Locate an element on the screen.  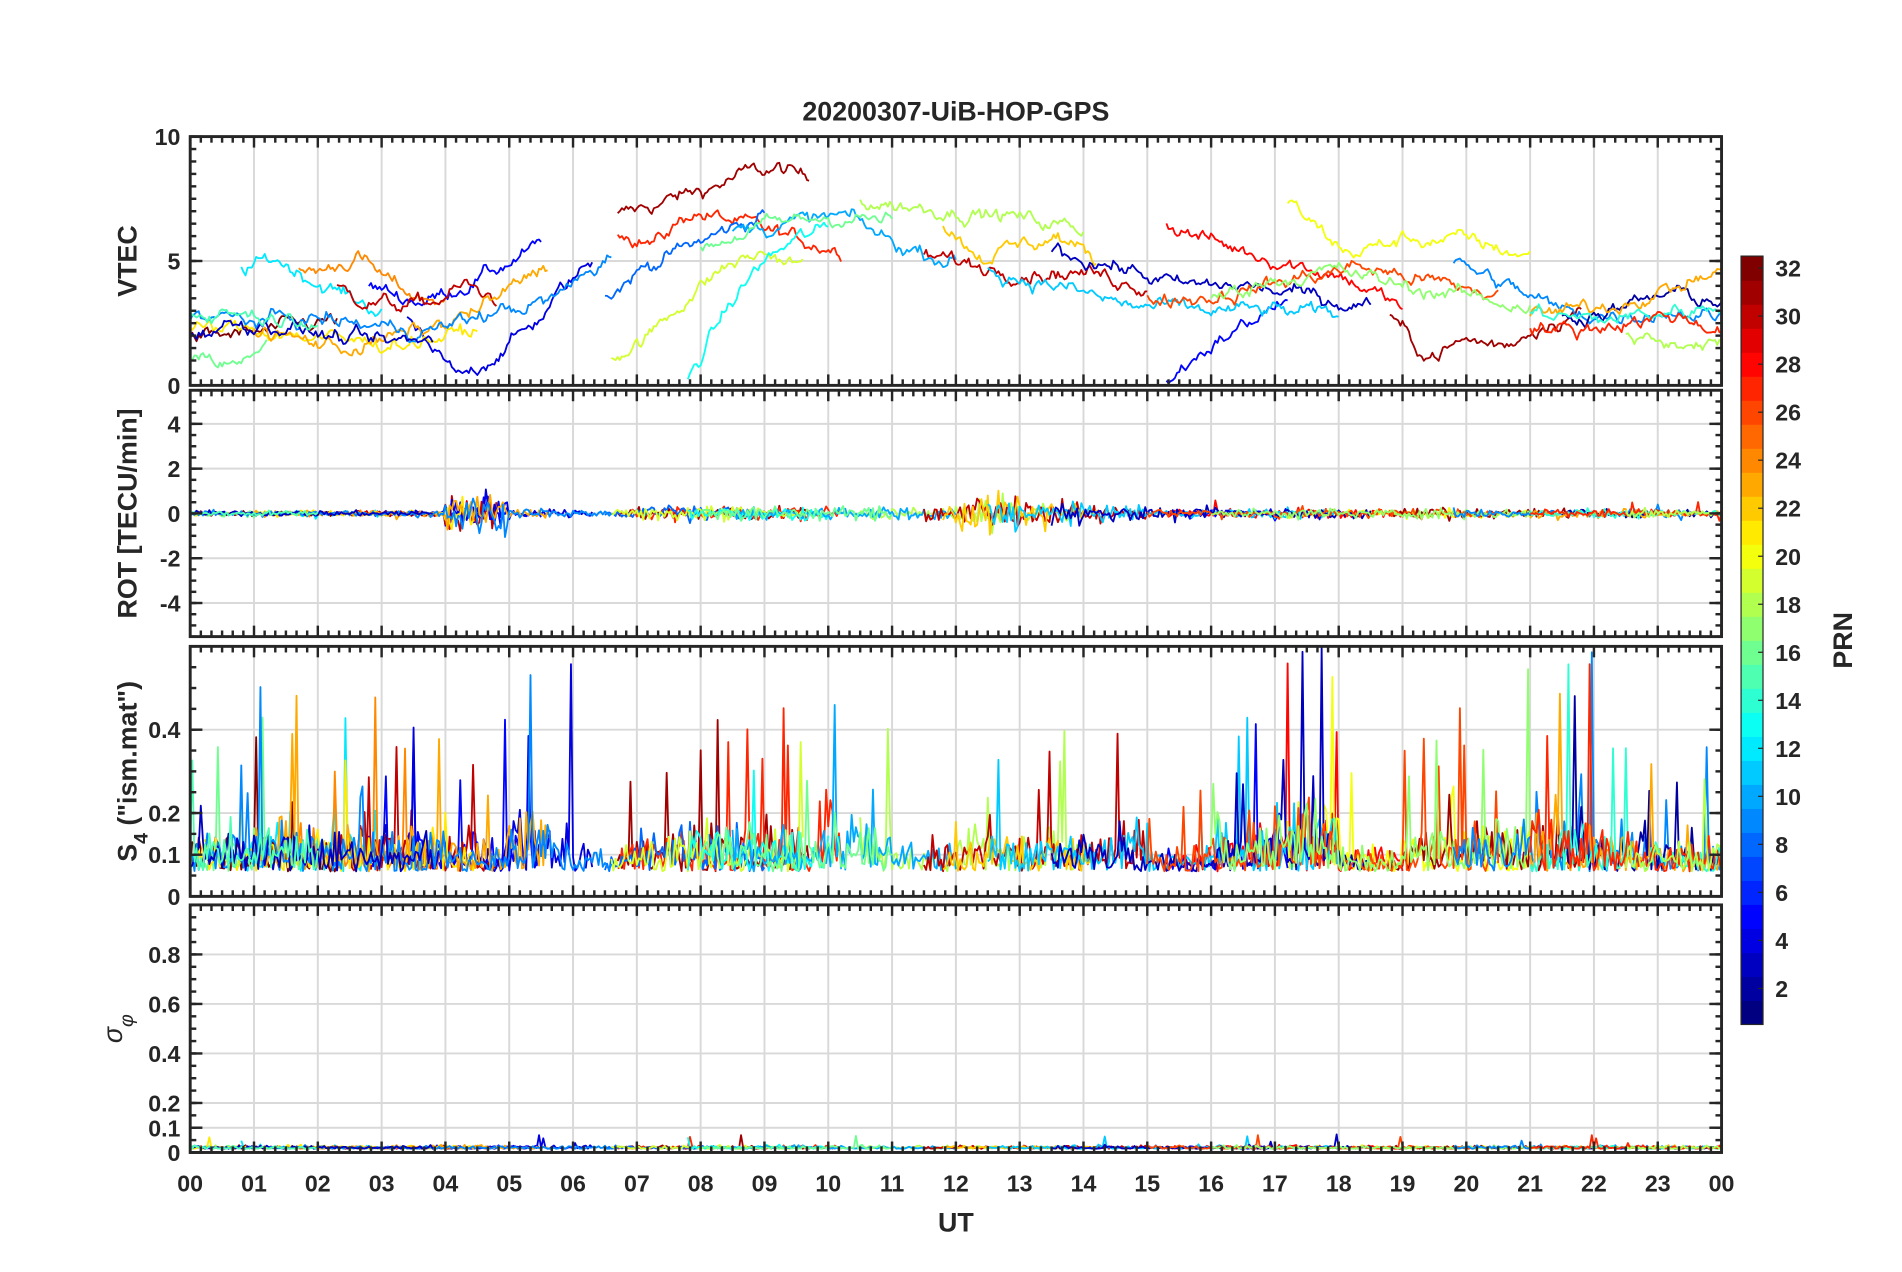
colorbar-tick-label: 4 is located at coordinates (1781, 941).